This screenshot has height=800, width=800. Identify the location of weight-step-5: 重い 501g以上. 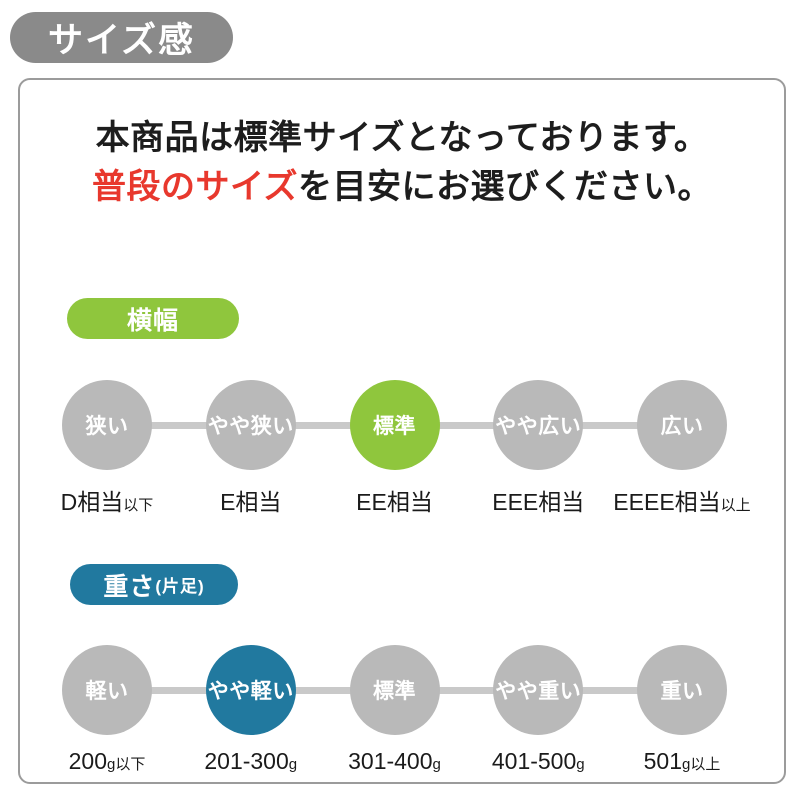
(682, 720).